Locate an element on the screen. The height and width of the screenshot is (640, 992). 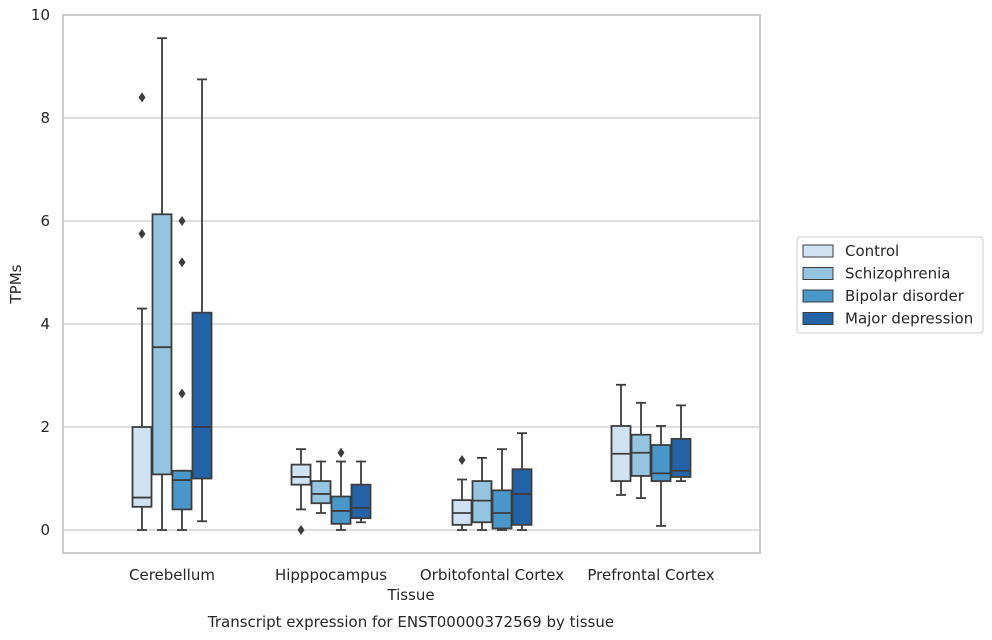
y-tick-label-6: 6 is located at coordinates (45, 221).